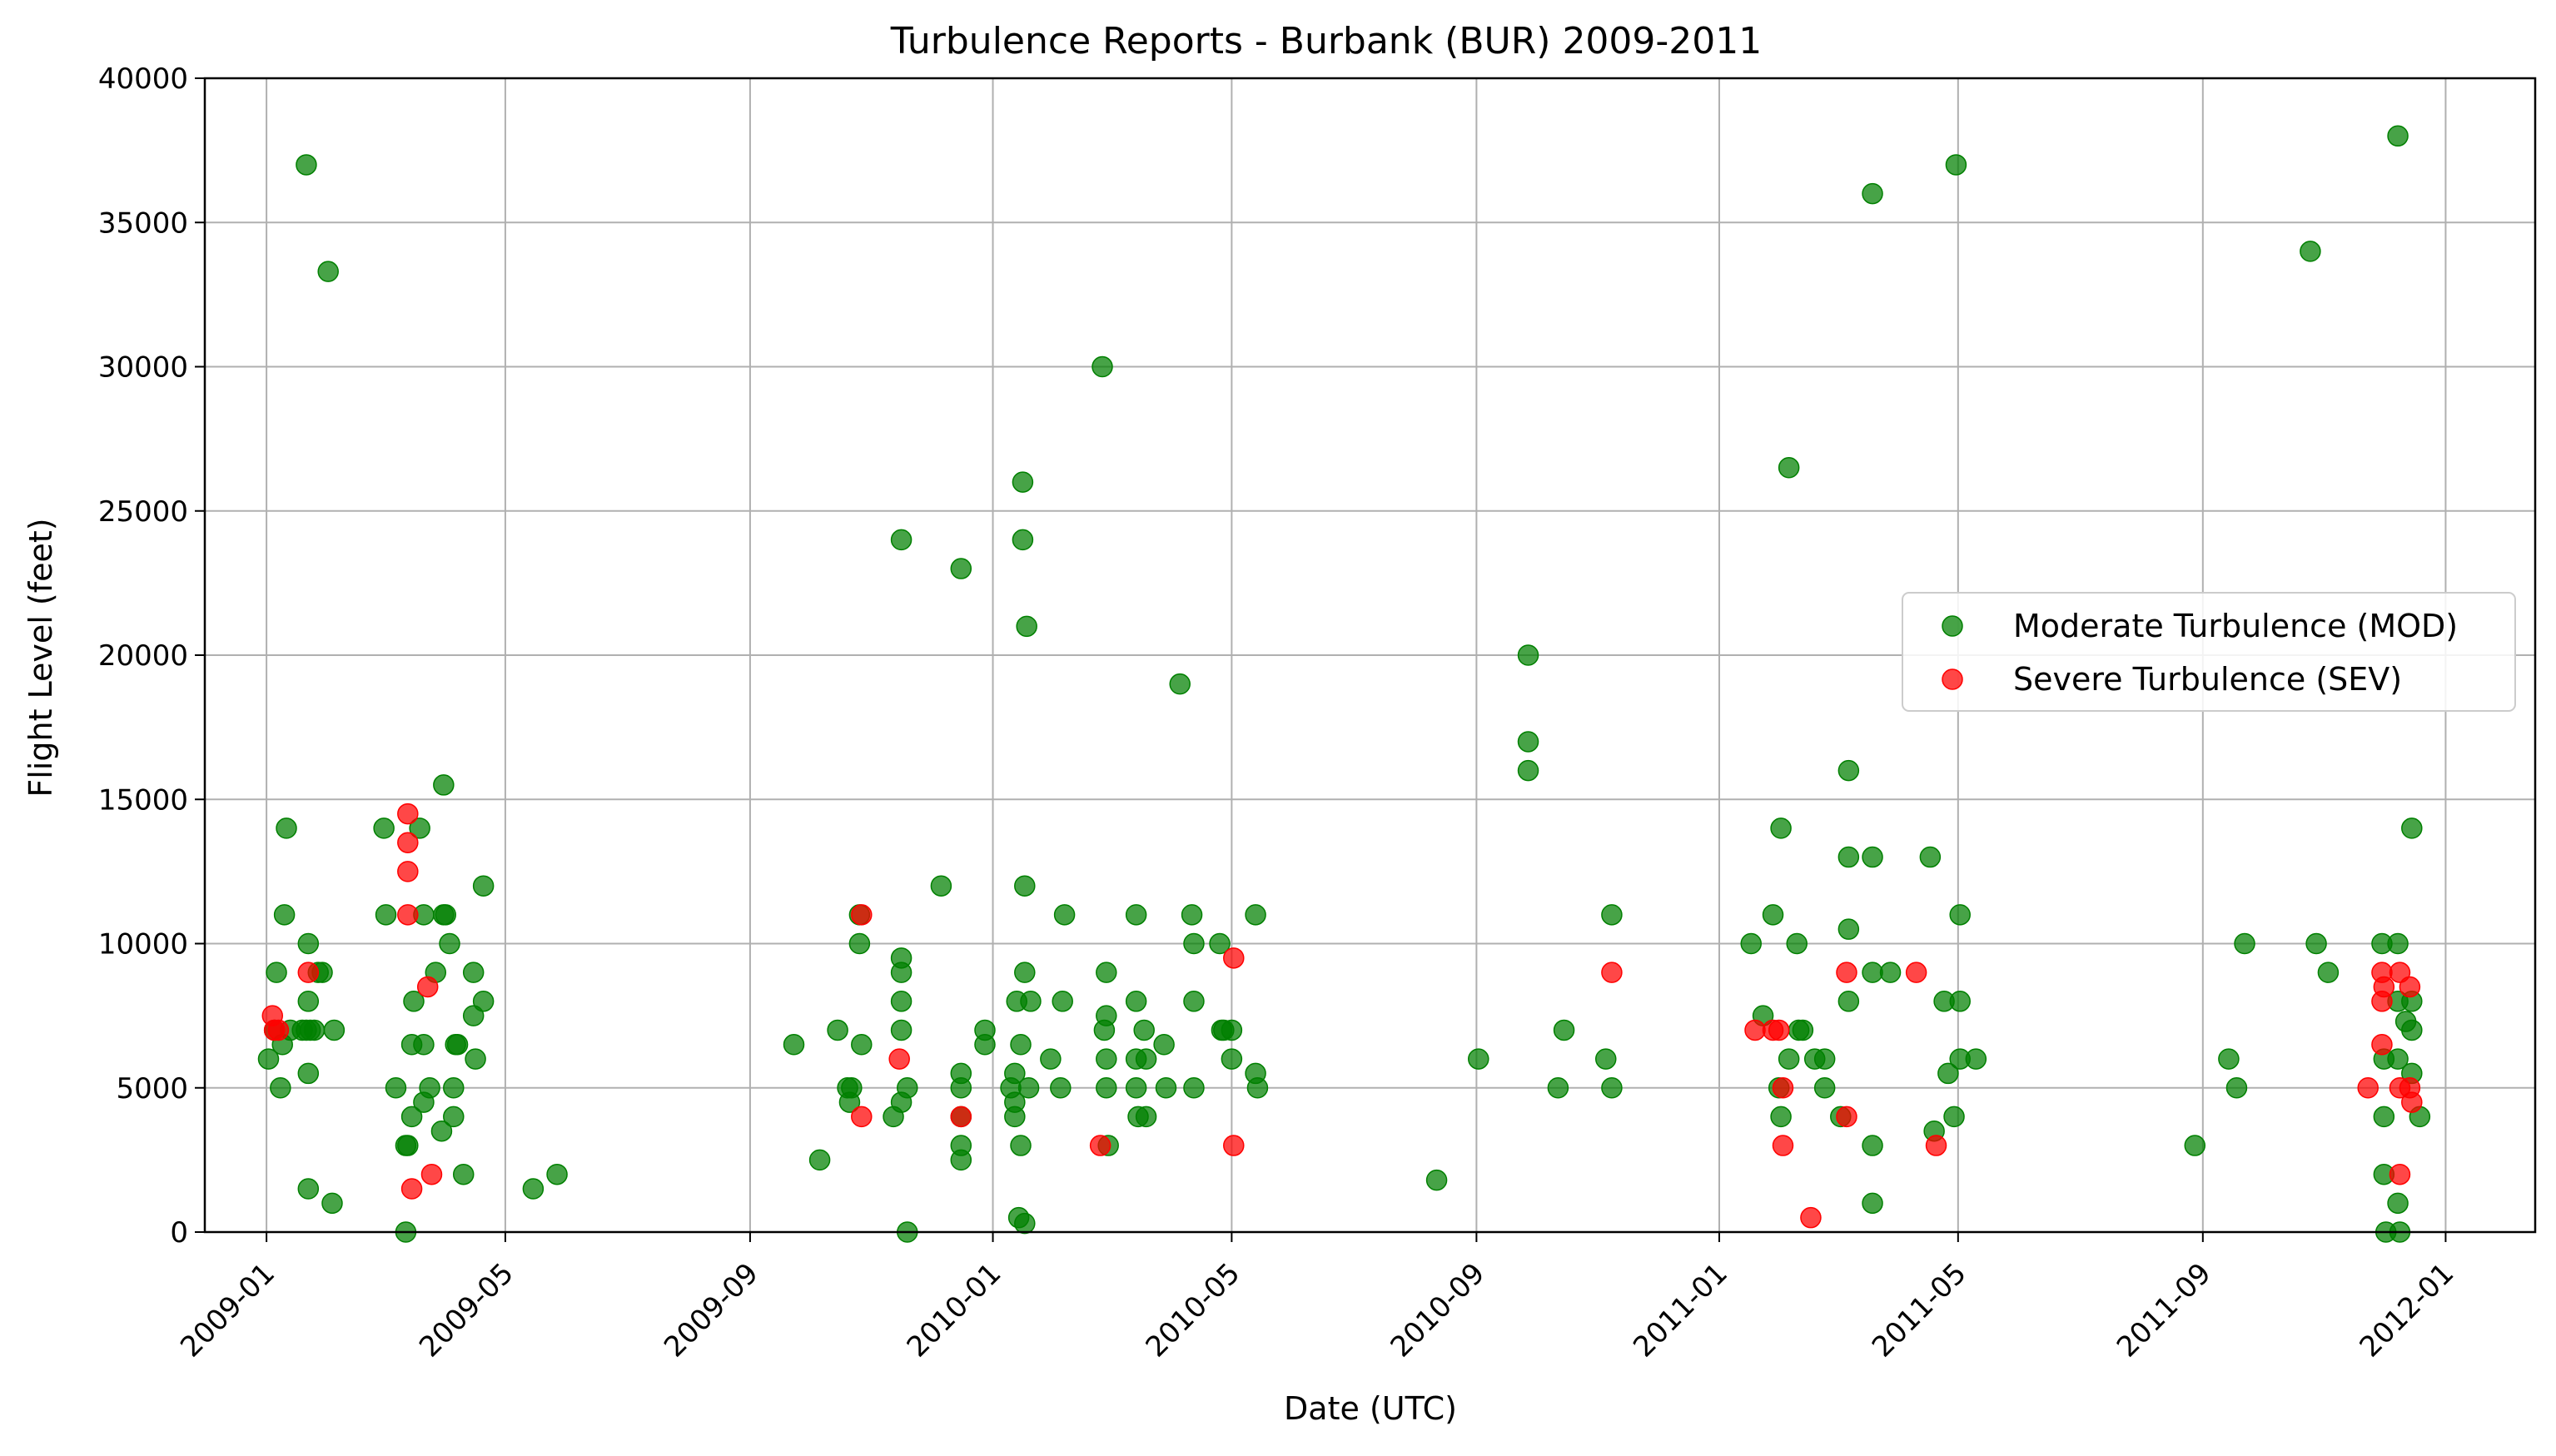 The image size is (2556, 1456). I want to click on y-tick-label: 35000, so click(143, 223).